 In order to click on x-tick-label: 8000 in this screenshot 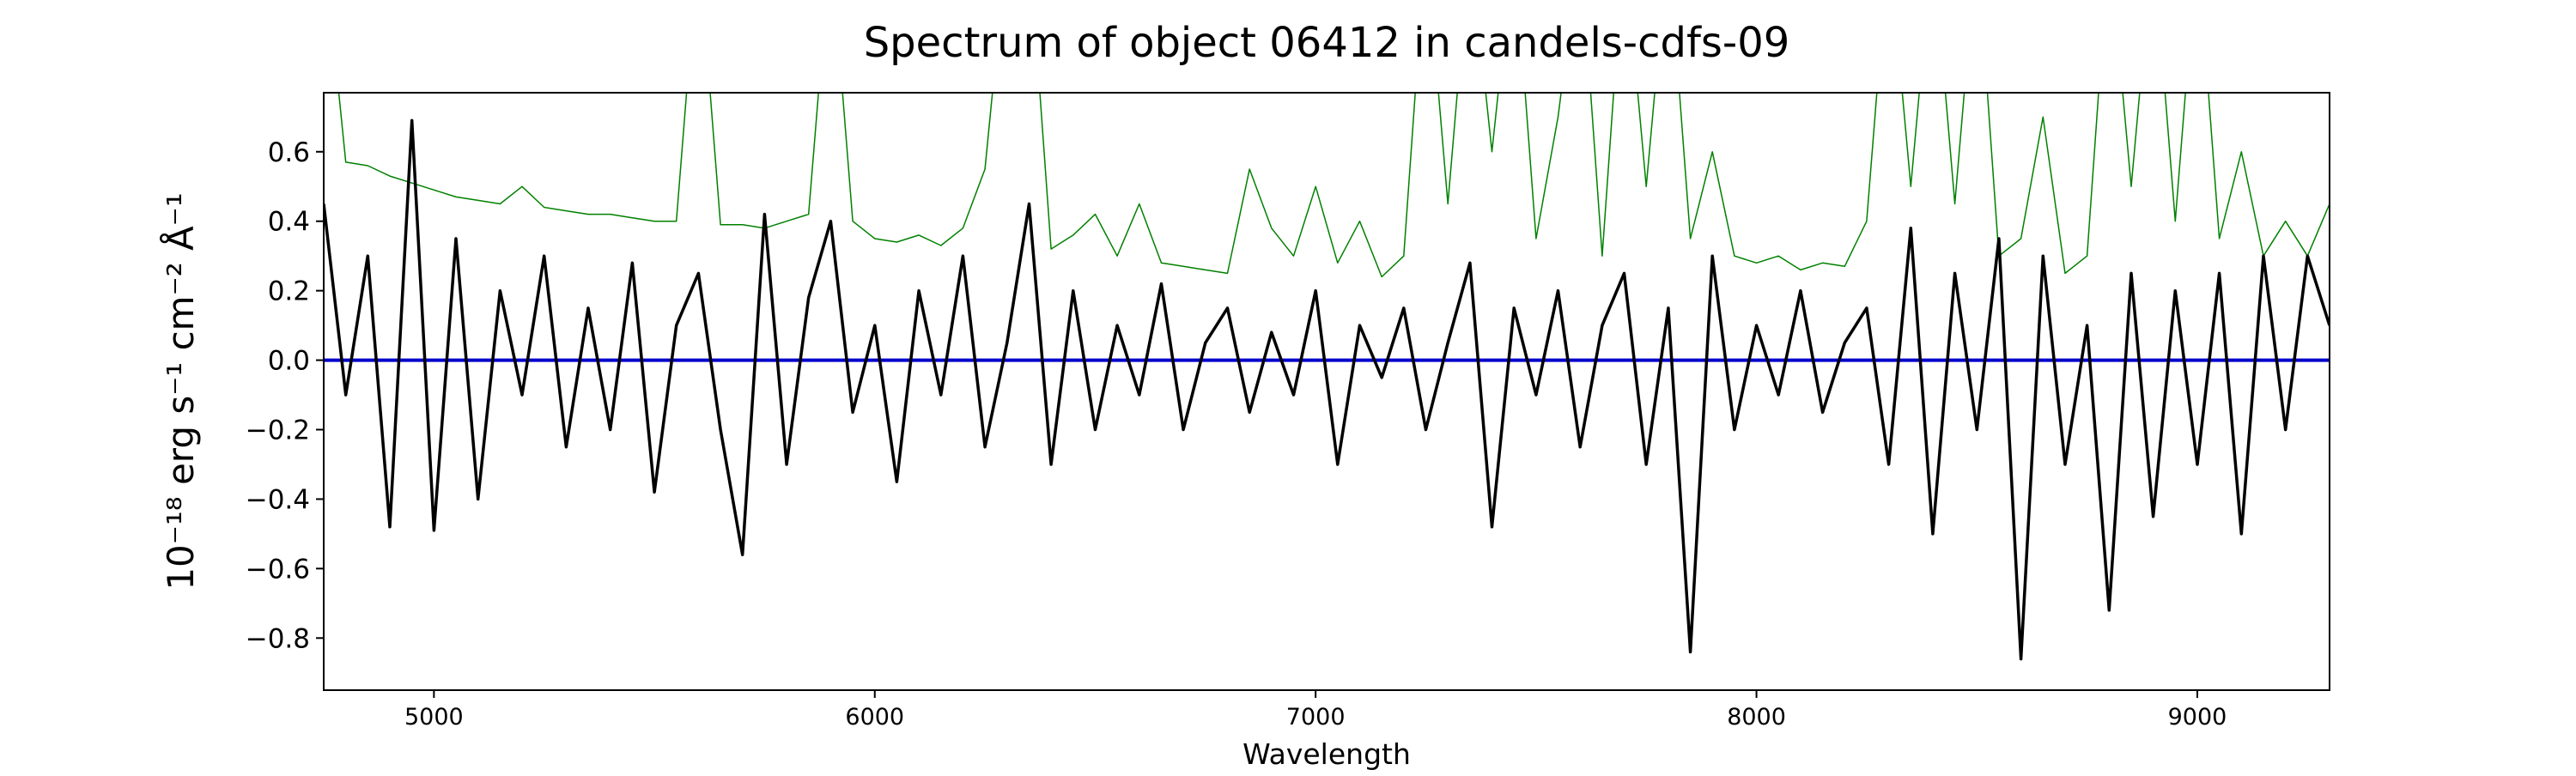, I will do `click(1756, 717)`.